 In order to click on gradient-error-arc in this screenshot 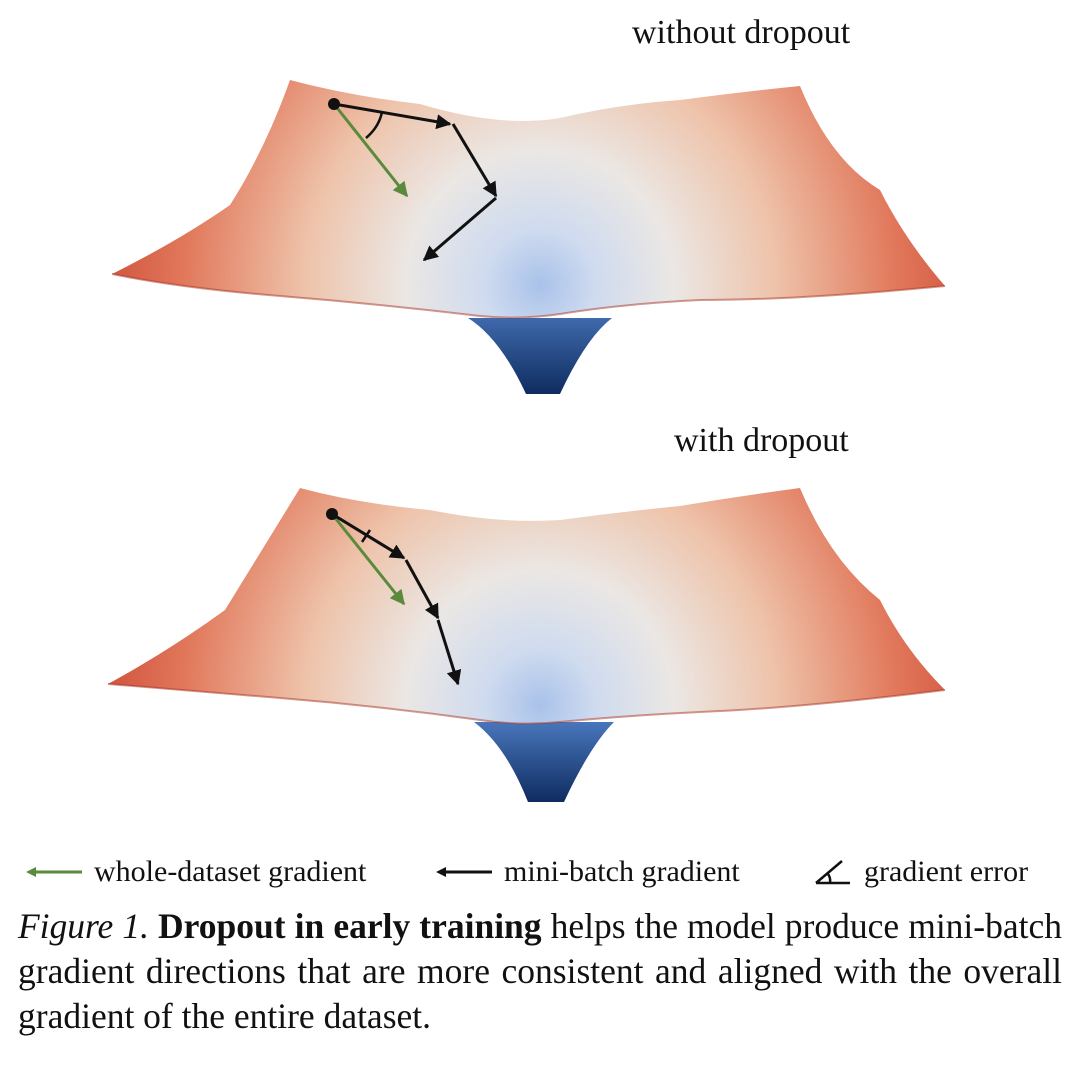, I will do `click(374, 125)`.